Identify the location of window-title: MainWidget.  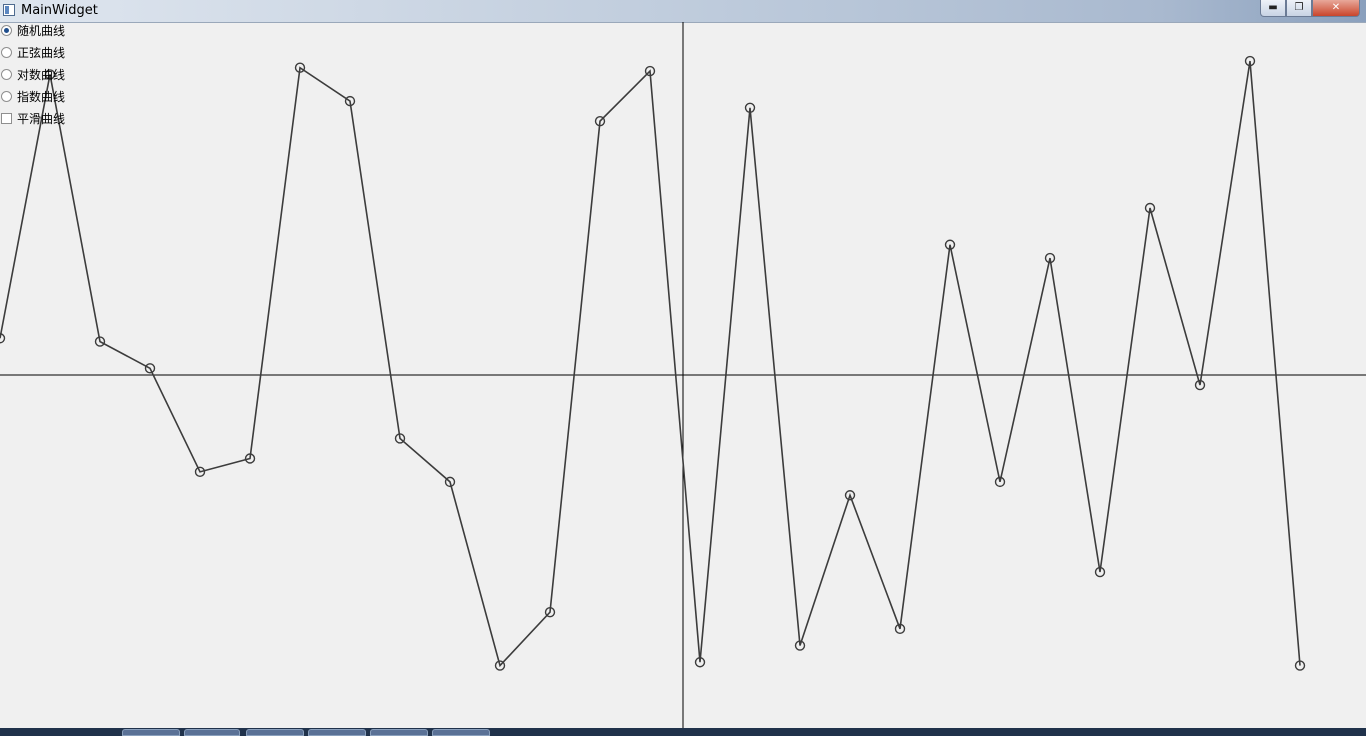
(59, 10).